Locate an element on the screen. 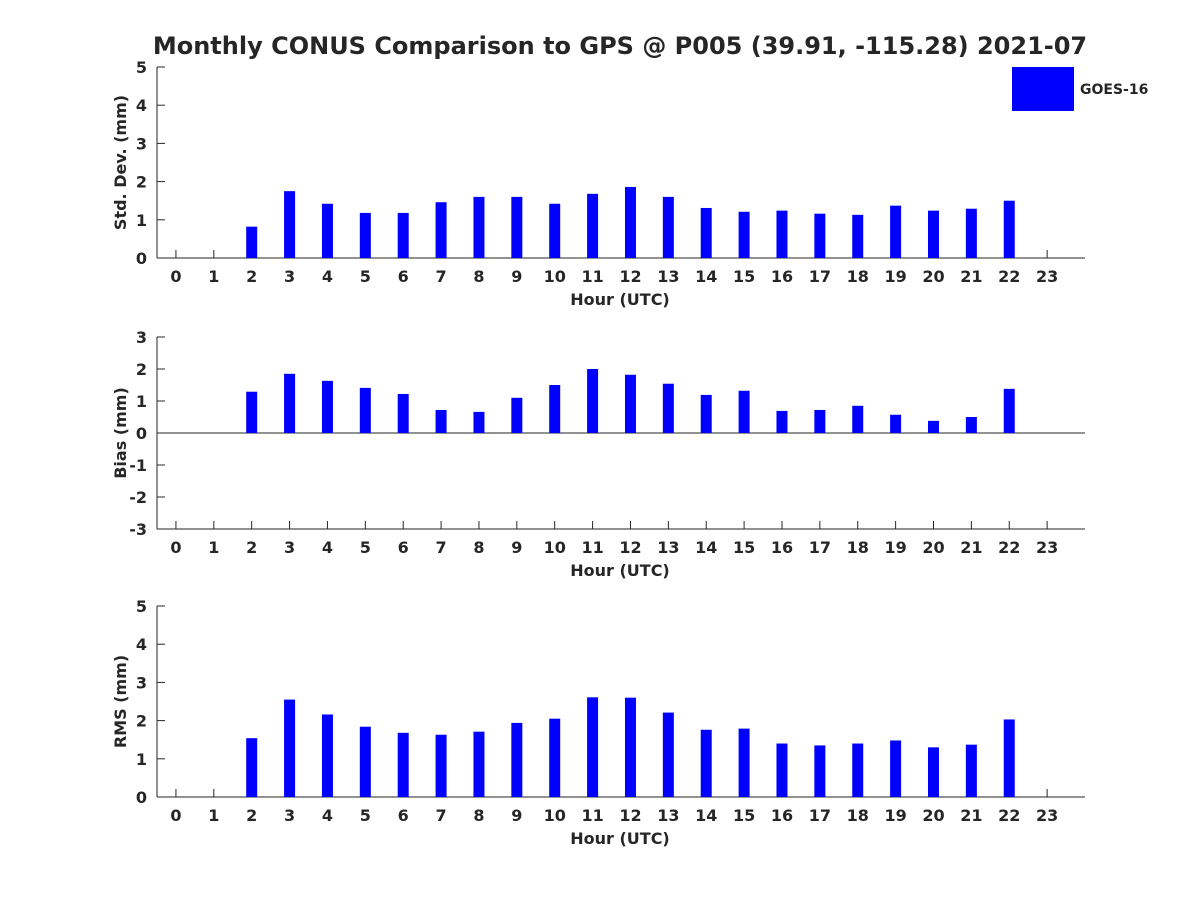  rms-x-tick-label: 0 is located at coordinates (175, 815).